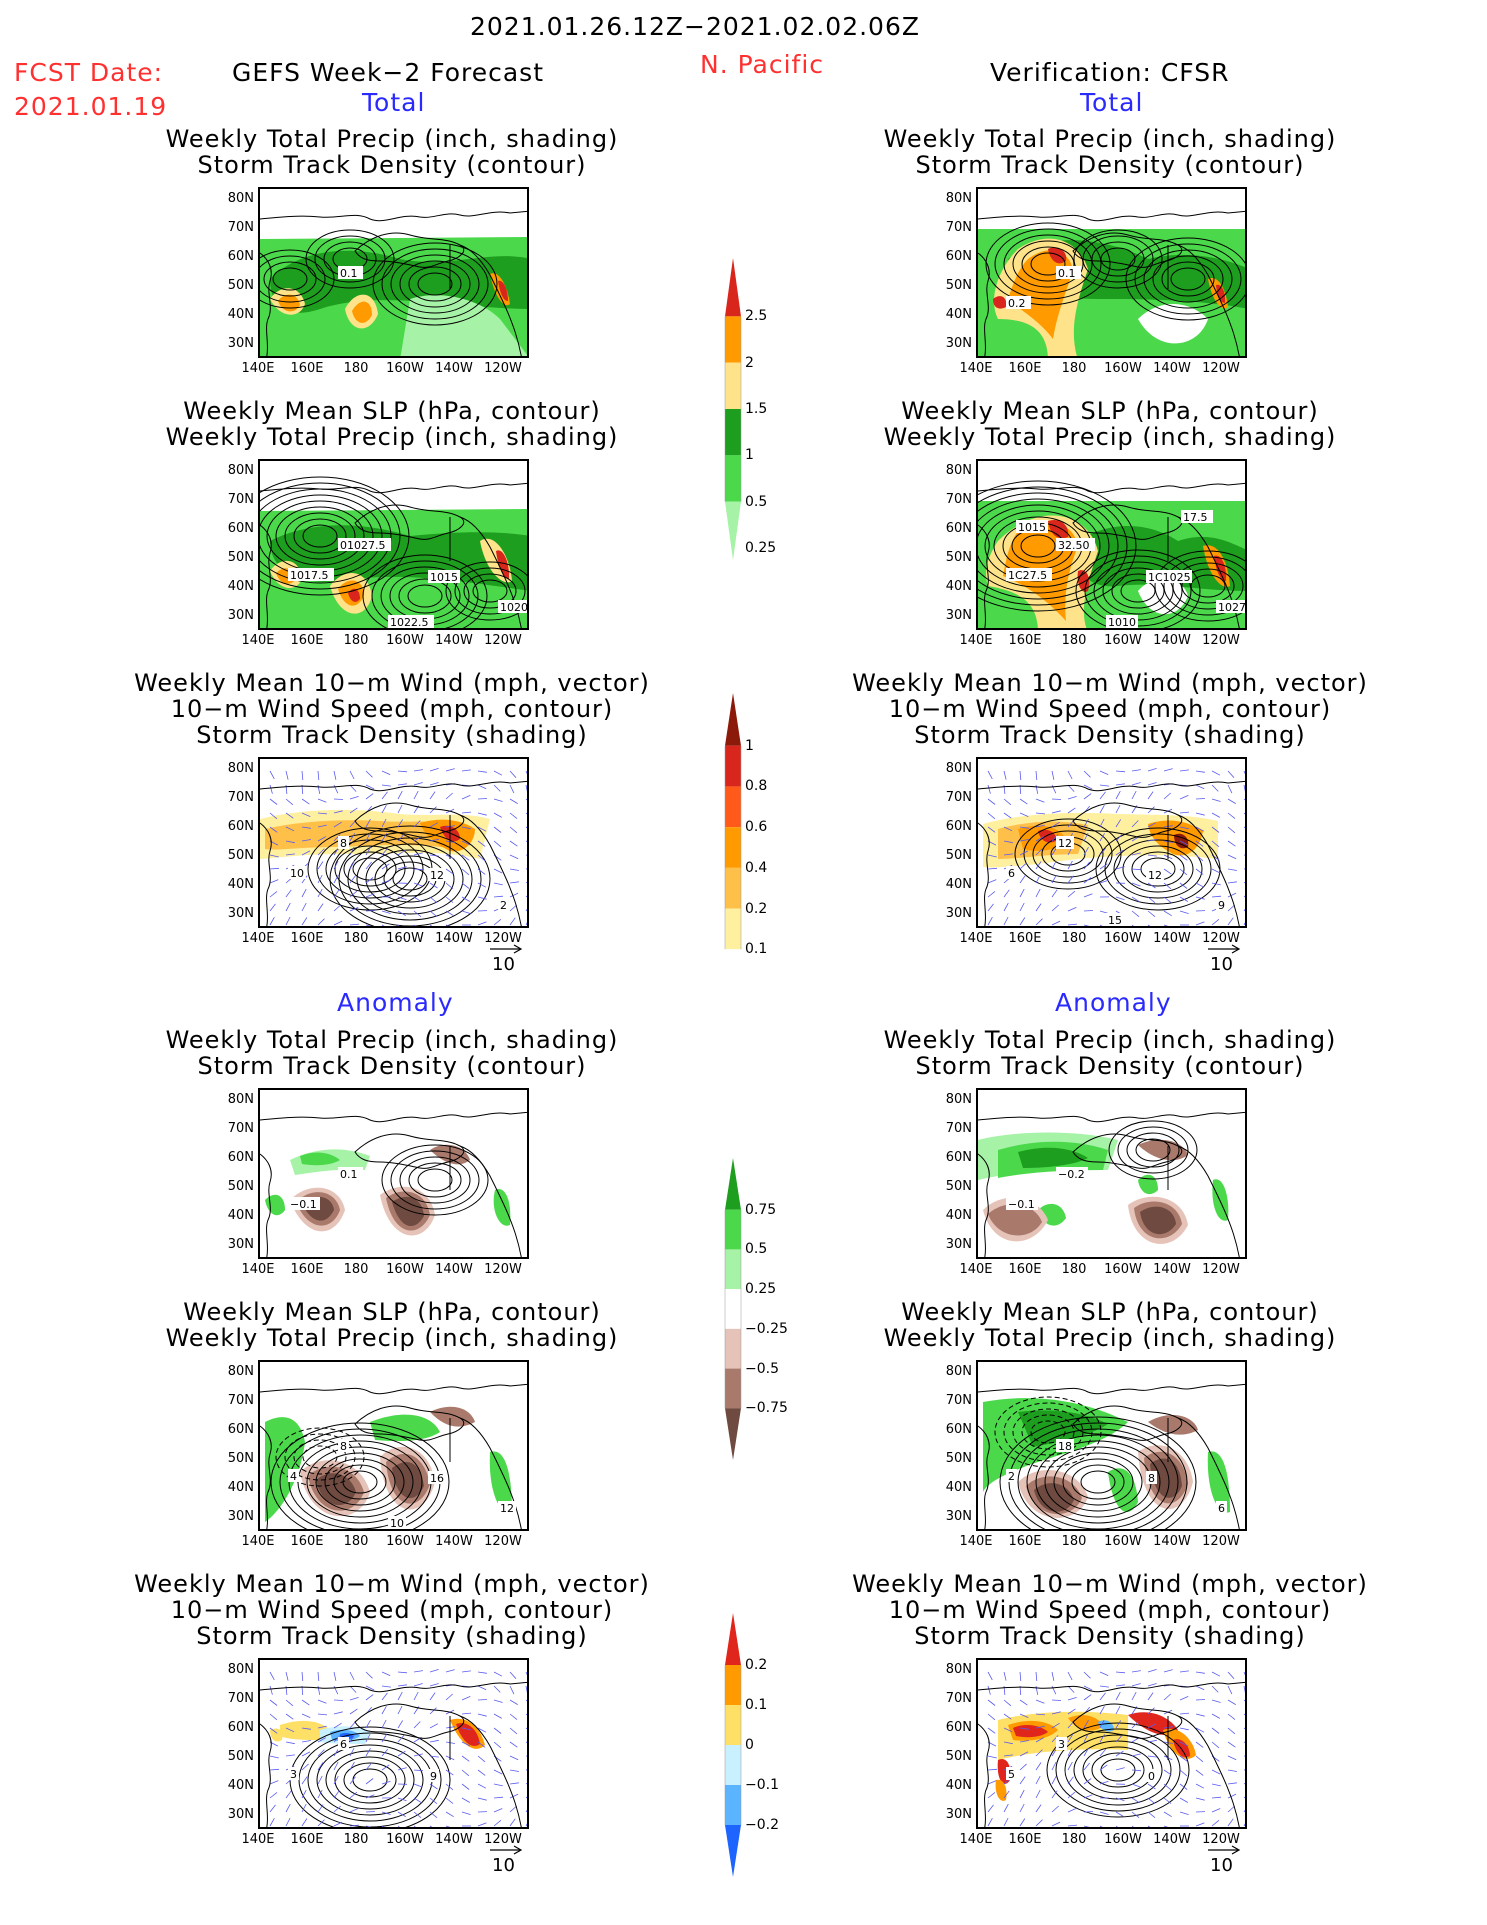  I want to click on contour-label: 1C1025, so click(1169, 577).